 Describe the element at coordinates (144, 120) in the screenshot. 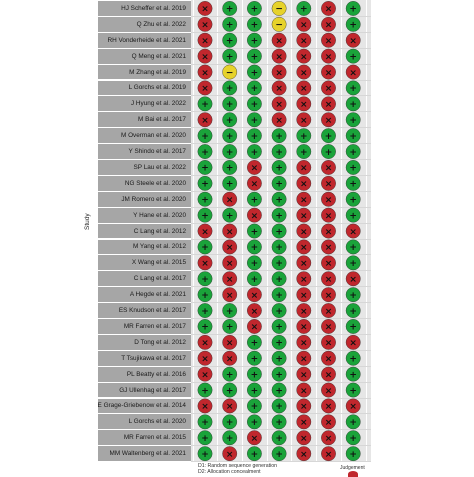

I see `study-label: M Bai et al. 2017` at that location.